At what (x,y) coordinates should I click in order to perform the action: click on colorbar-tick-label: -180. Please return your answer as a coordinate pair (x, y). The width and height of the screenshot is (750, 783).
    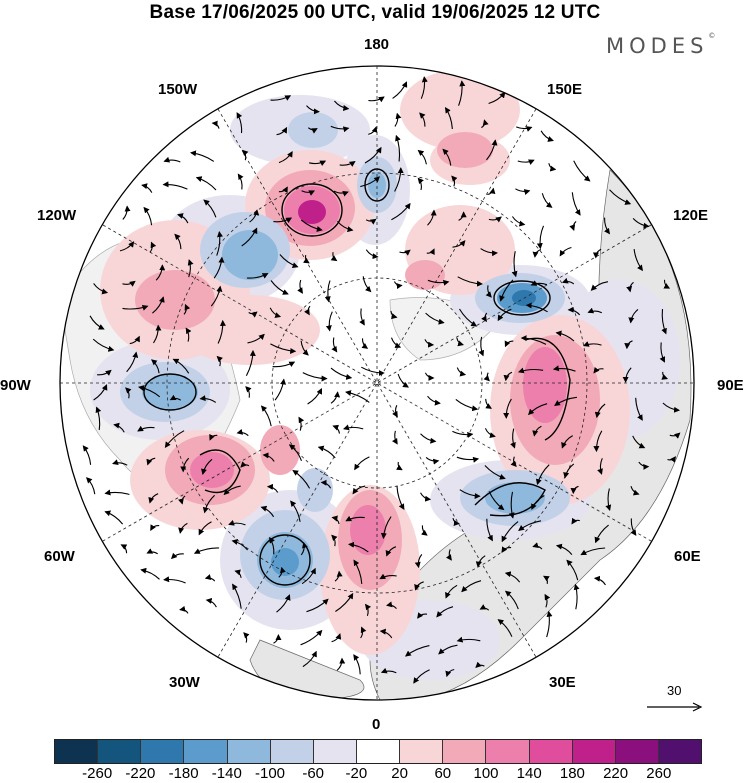
    Looking at the image, I should click on (183, 773).